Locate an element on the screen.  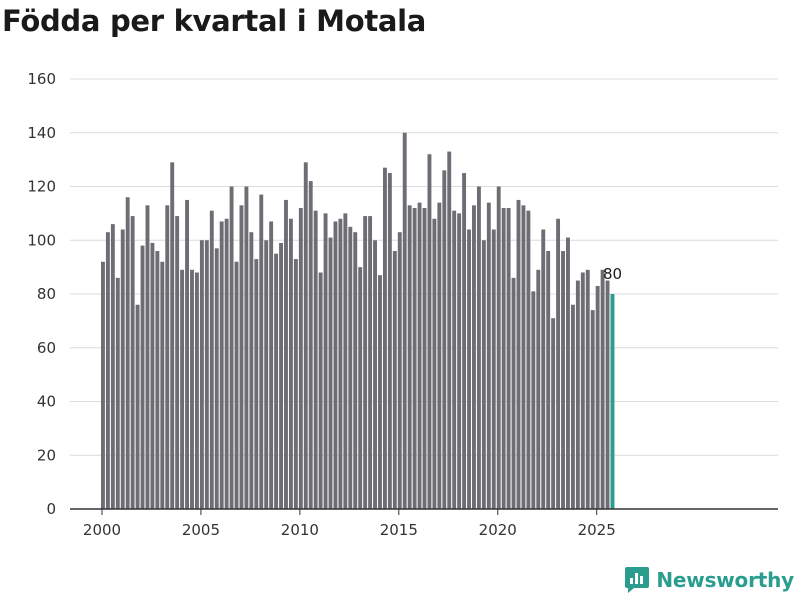
y-tick-label: 80 is located at coordinates (46, 294).